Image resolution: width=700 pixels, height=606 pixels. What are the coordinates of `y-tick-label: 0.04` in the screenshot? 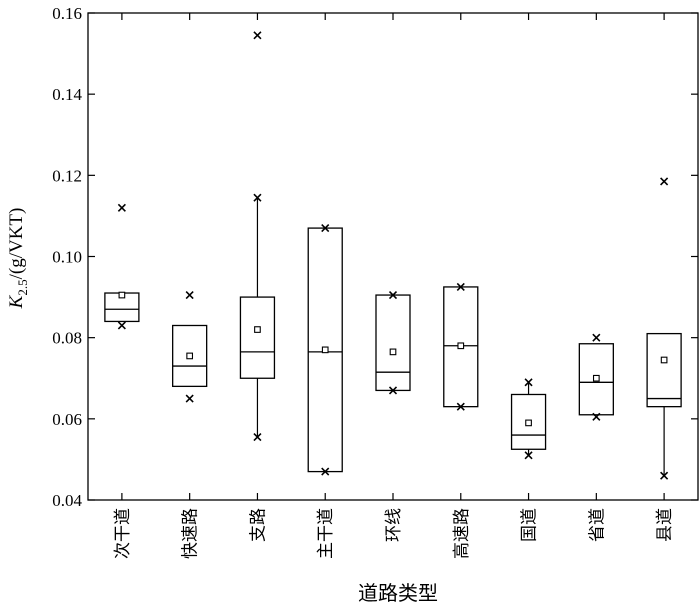 It's located at (67, 500).